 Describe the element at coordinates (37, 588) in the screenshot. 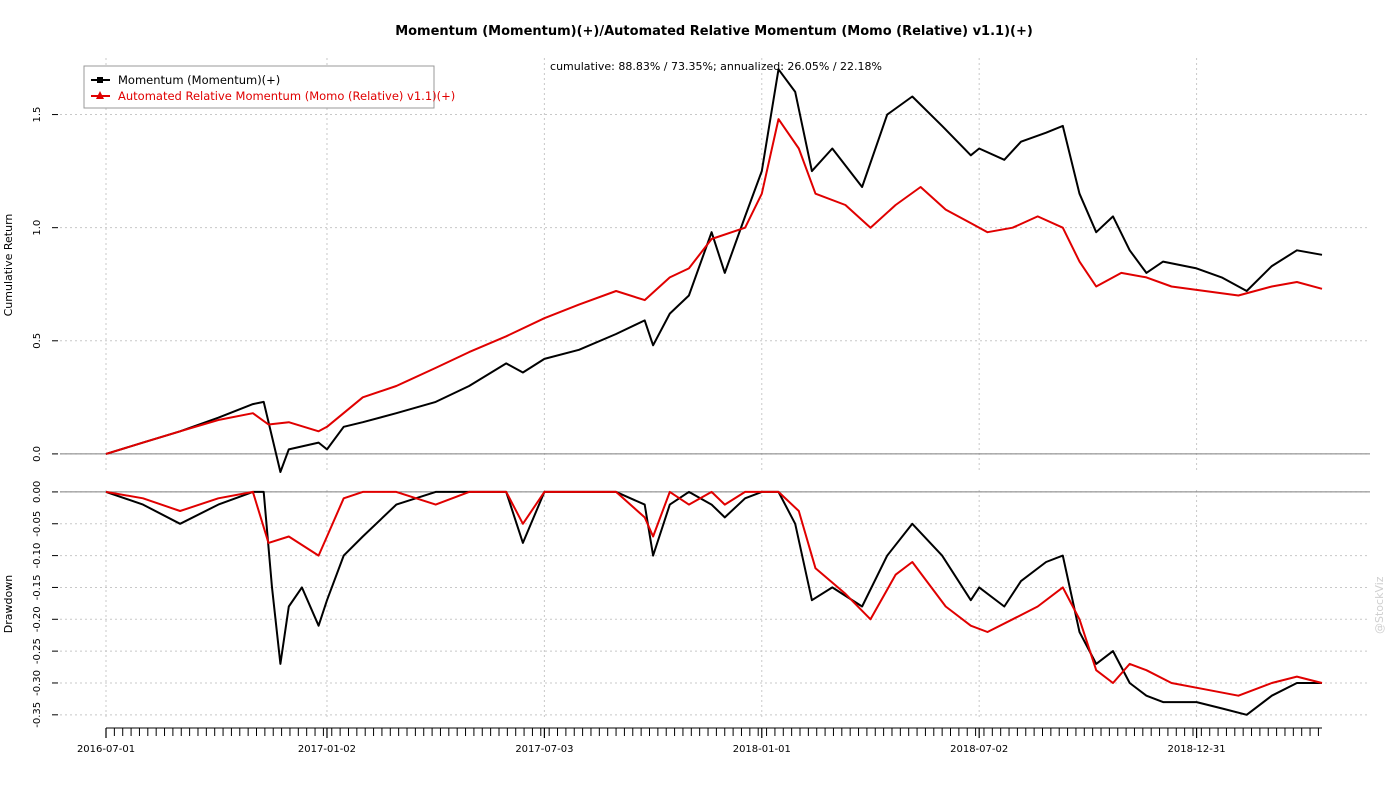

I see `y-tick-label-drawdown-3: -0.15` at that location.